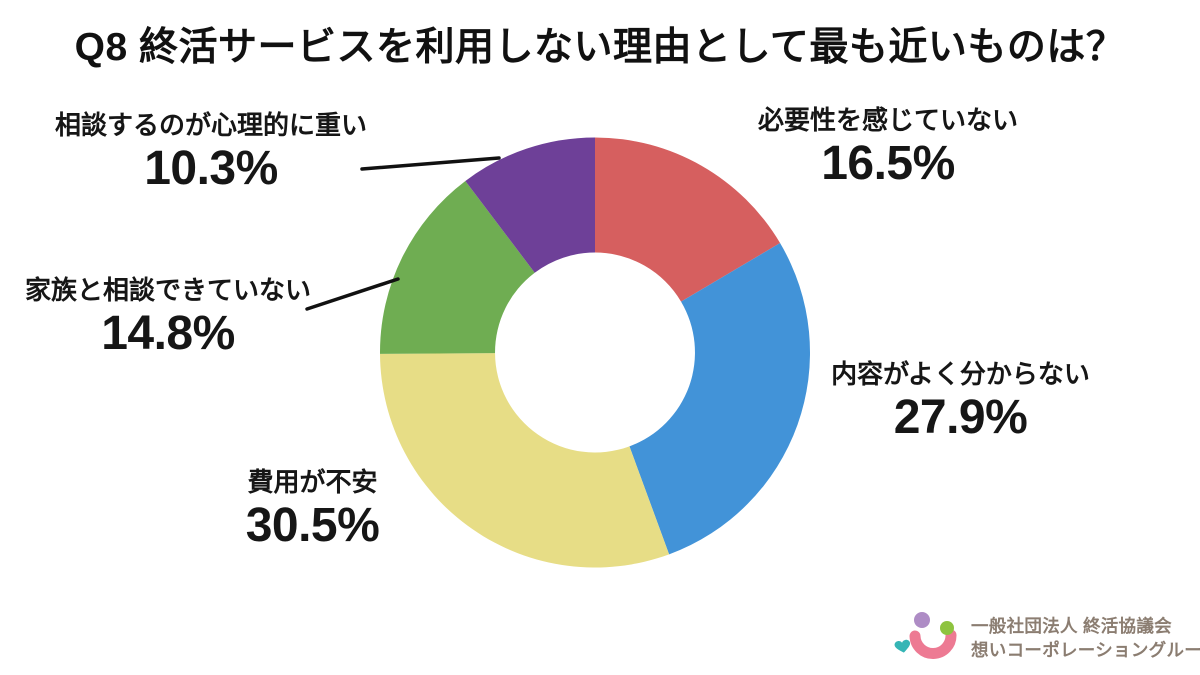 The image size is (1200, 675). I want to click on slice-callout-1: 内容がよく分からない 27.9%, so click(960, 401).